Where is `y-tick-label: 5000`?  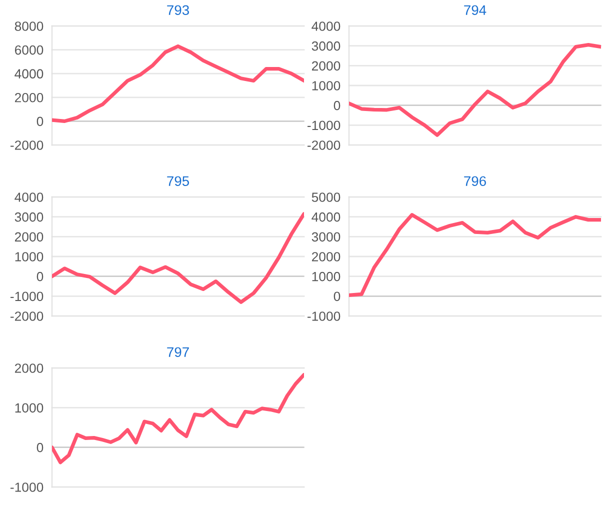 y-tick-label: 5000 is located at coordinates (326, 197).